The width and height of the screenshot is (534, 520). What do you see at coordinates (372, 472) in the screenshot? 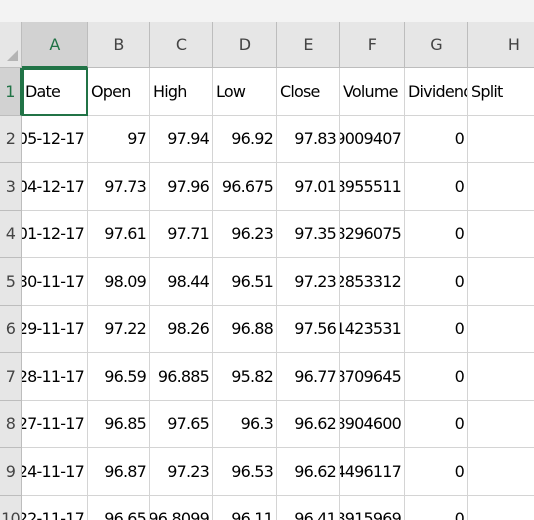
I see `cell: 4496117` at bounding box center [372, 472].